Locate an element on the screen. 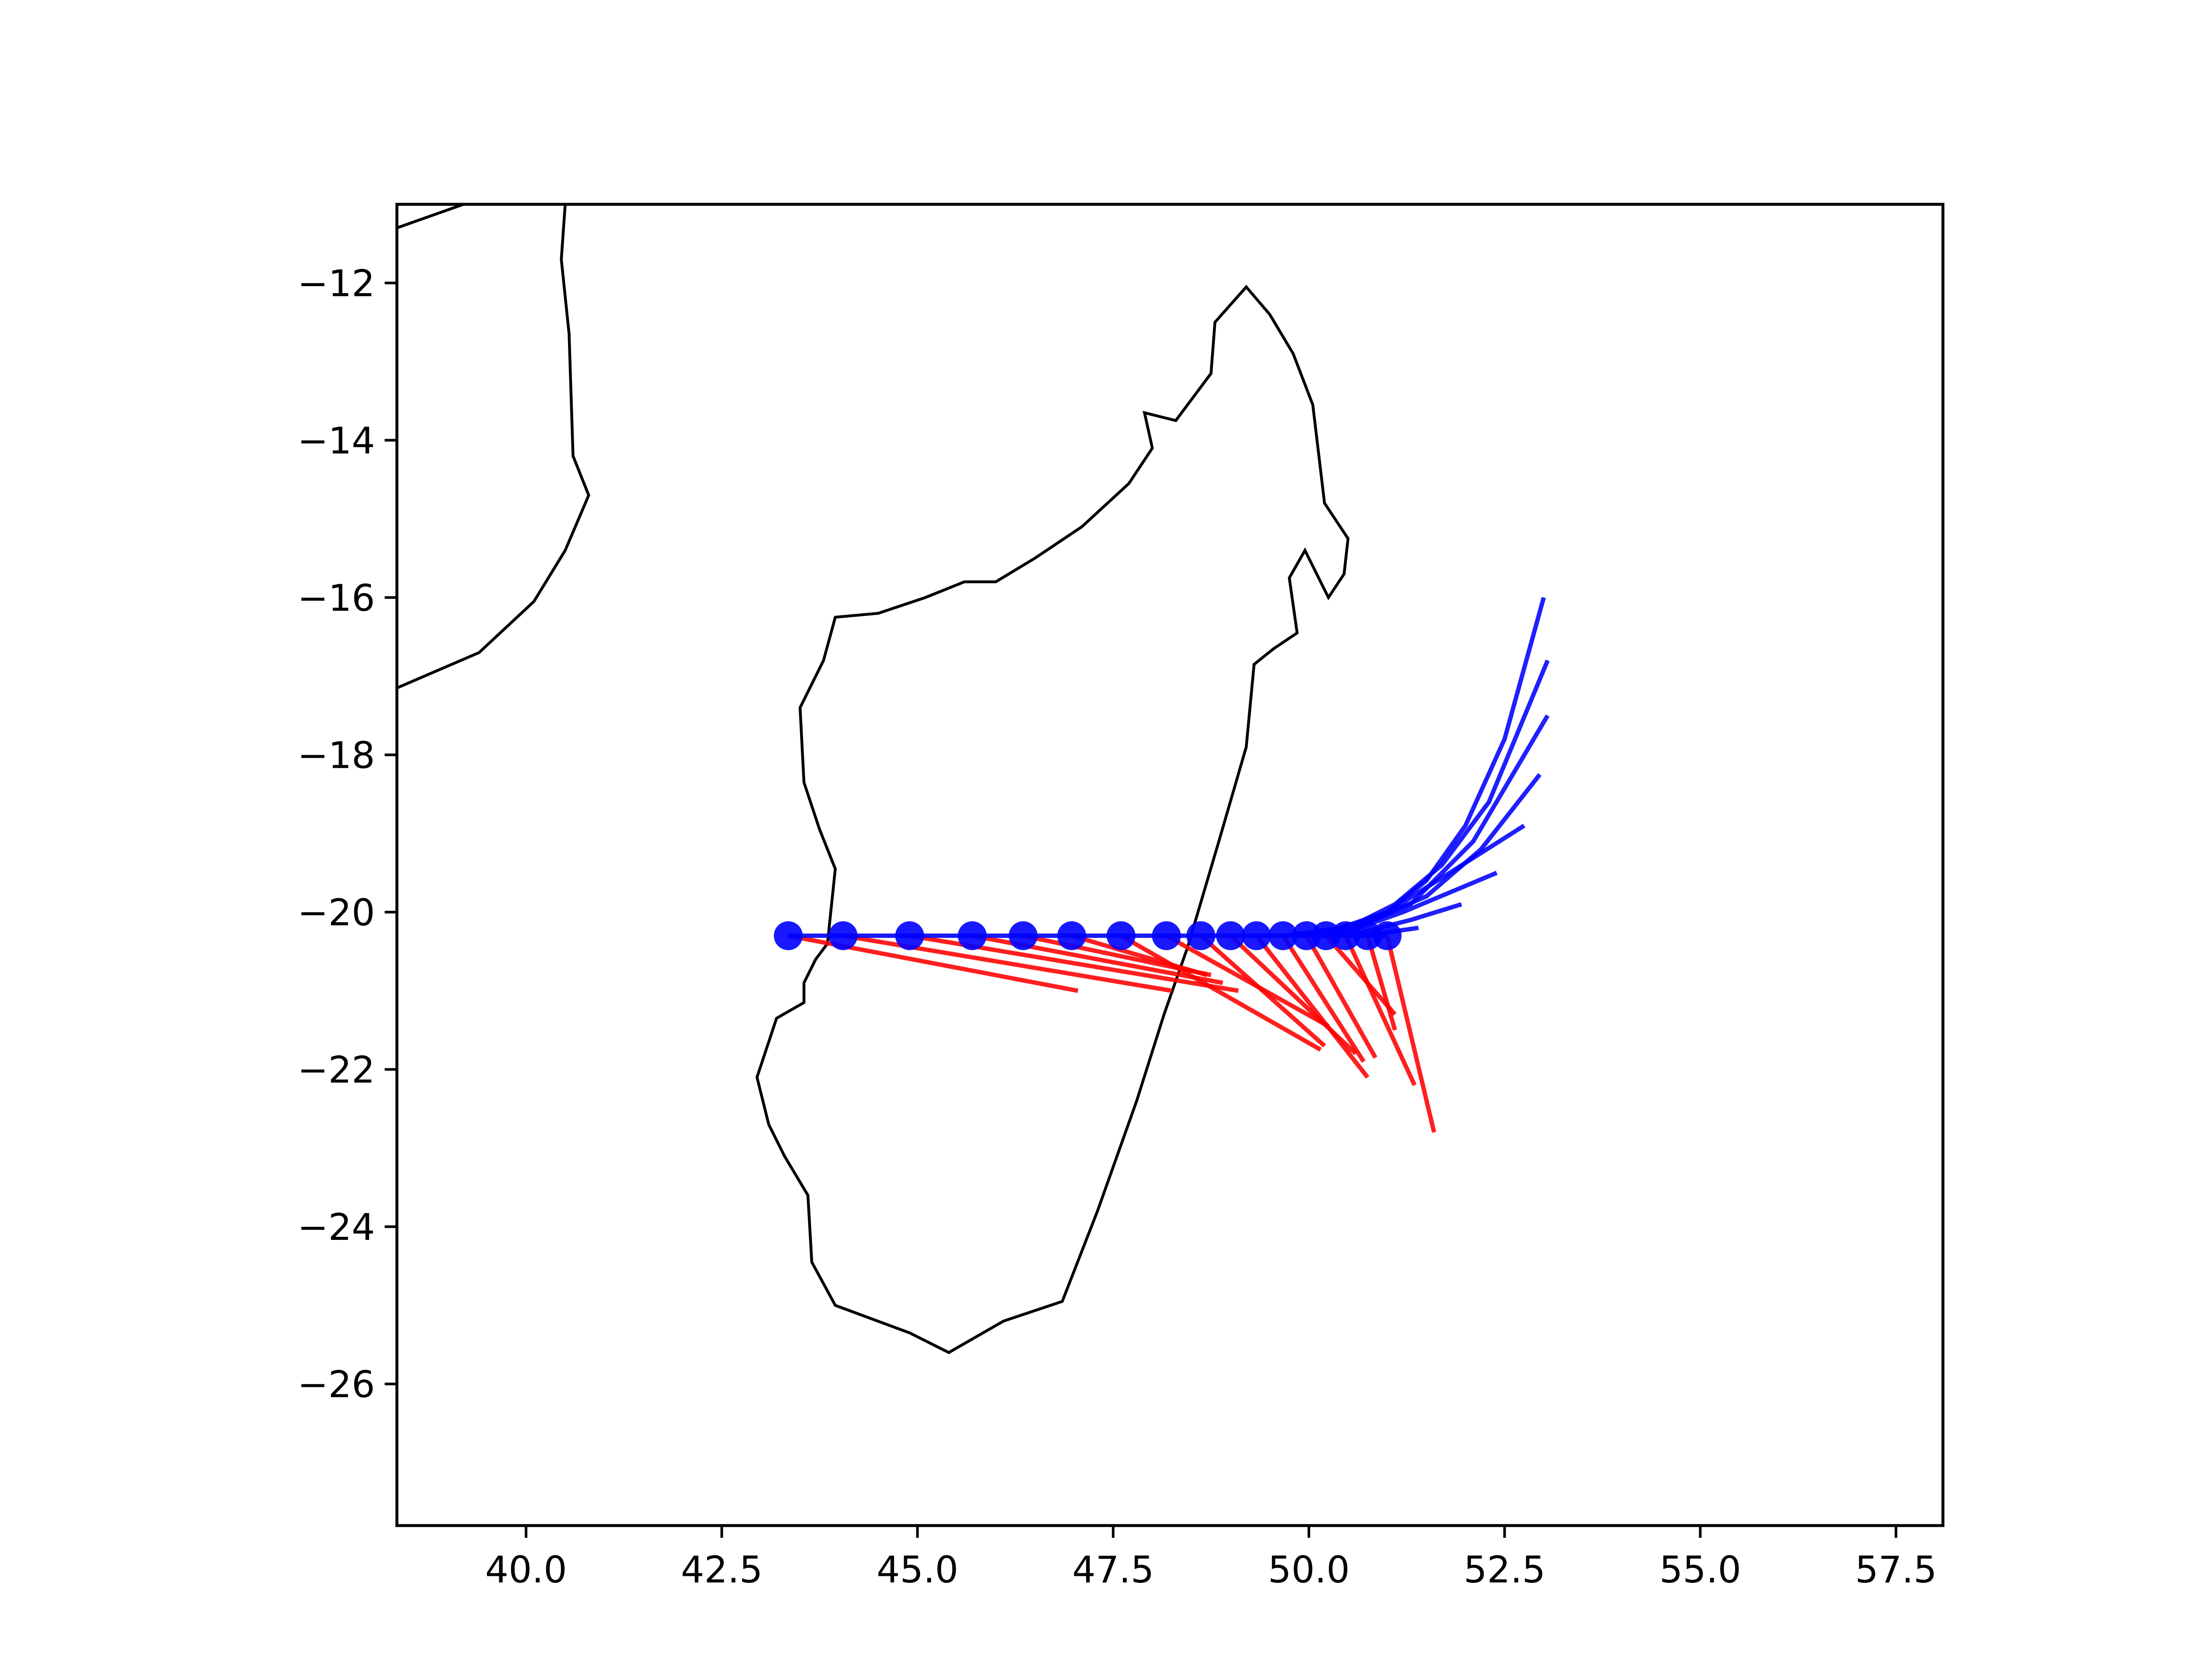  x-tick-label-2: 45.0 is located at coordinates (917, 1569).